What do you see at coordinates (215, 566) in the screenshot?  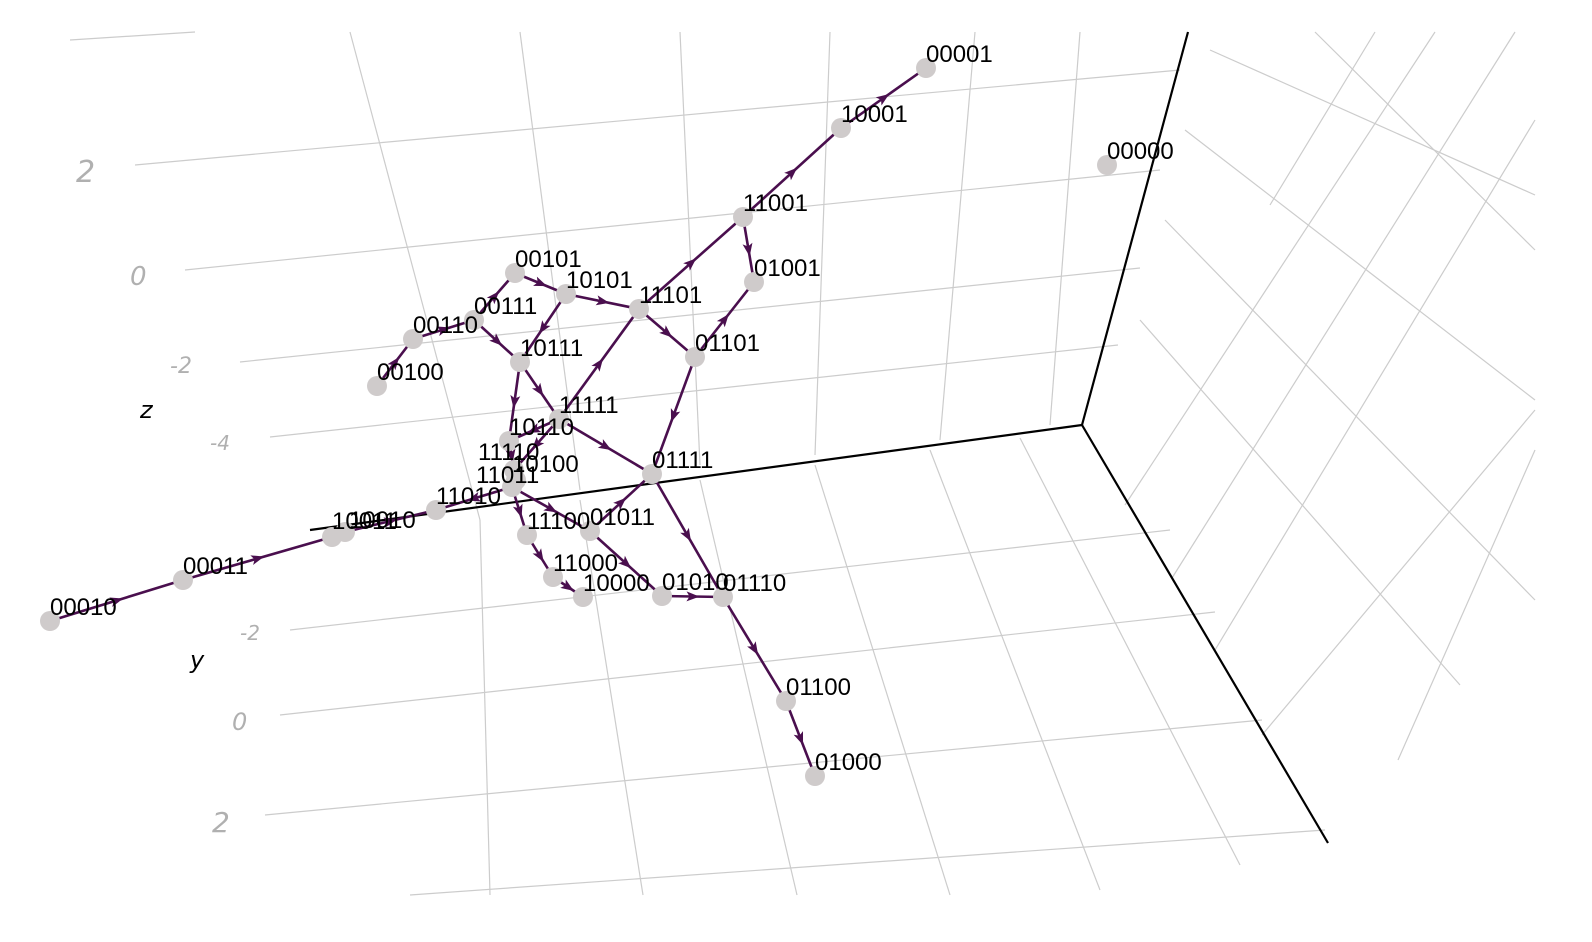 I see `node-label: 00011` at bounding box center [215, 566].